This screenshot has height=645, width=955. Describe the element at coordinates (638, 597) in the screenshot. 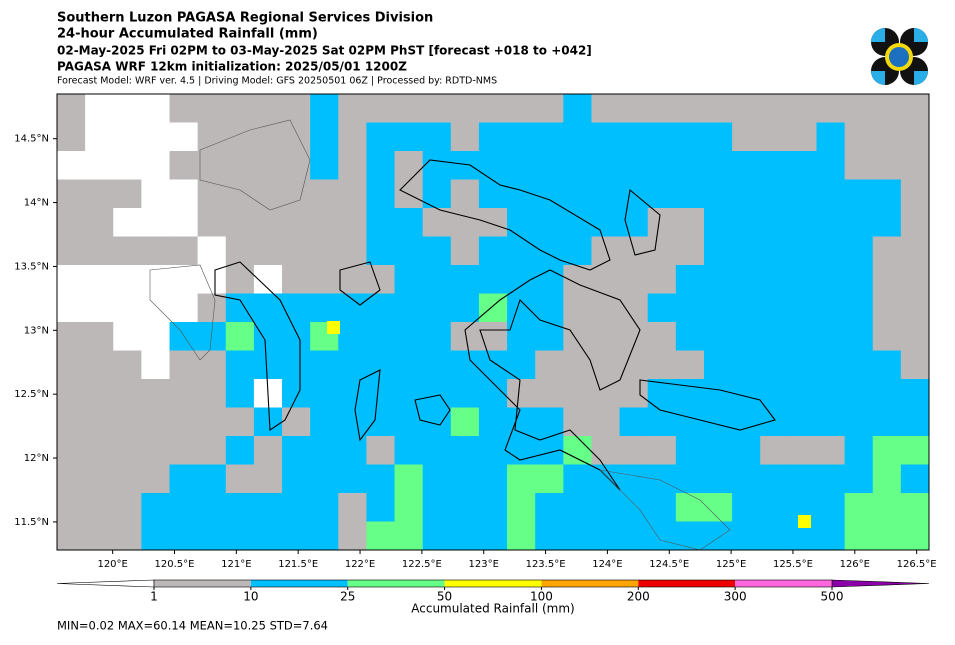

I see `colorbar-tick-label: 200` at that location.